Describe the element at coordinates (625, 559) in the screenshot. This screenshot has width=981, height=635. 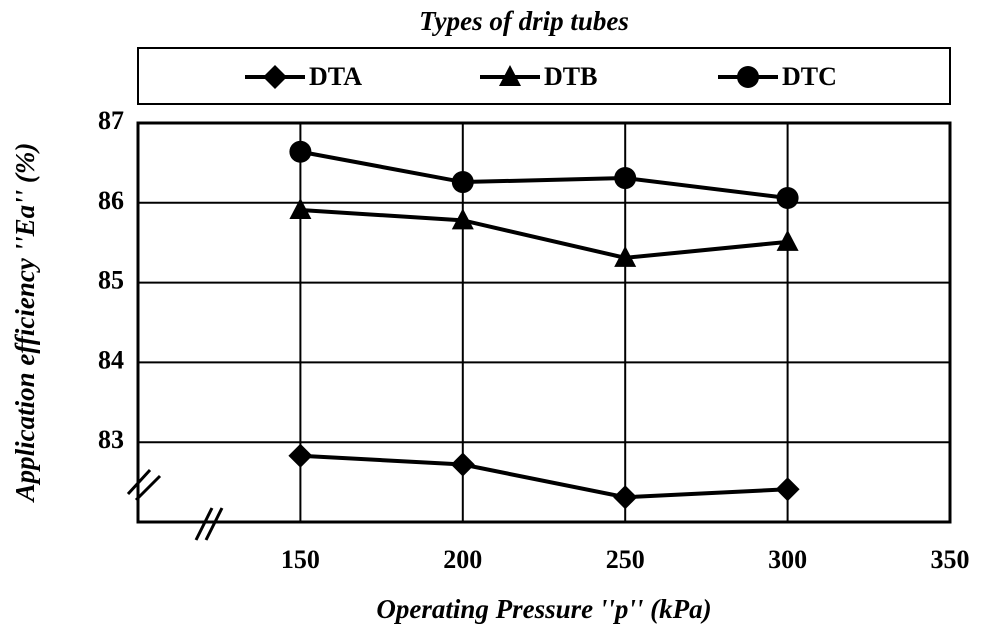
I see `x-tick-label: 250` at that location.